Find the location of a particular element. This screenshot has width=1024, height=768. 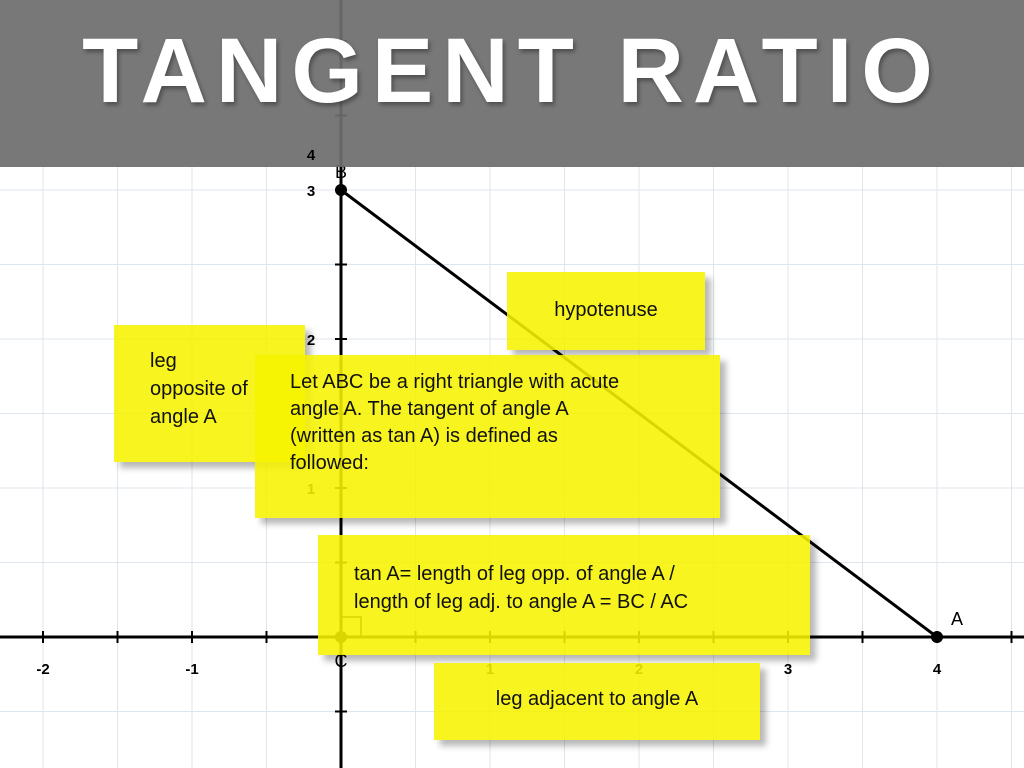

note-line: tan A= length of leg opp. of angle A / is located at coordinates (514, 574).